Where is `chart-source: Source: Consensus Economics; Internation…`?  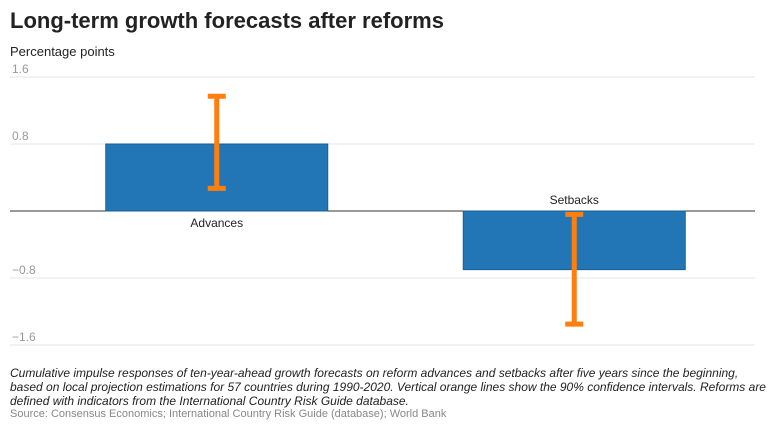 chart-source: Source: Consensus Economics; Internation… is located at coordinates (228, 414).